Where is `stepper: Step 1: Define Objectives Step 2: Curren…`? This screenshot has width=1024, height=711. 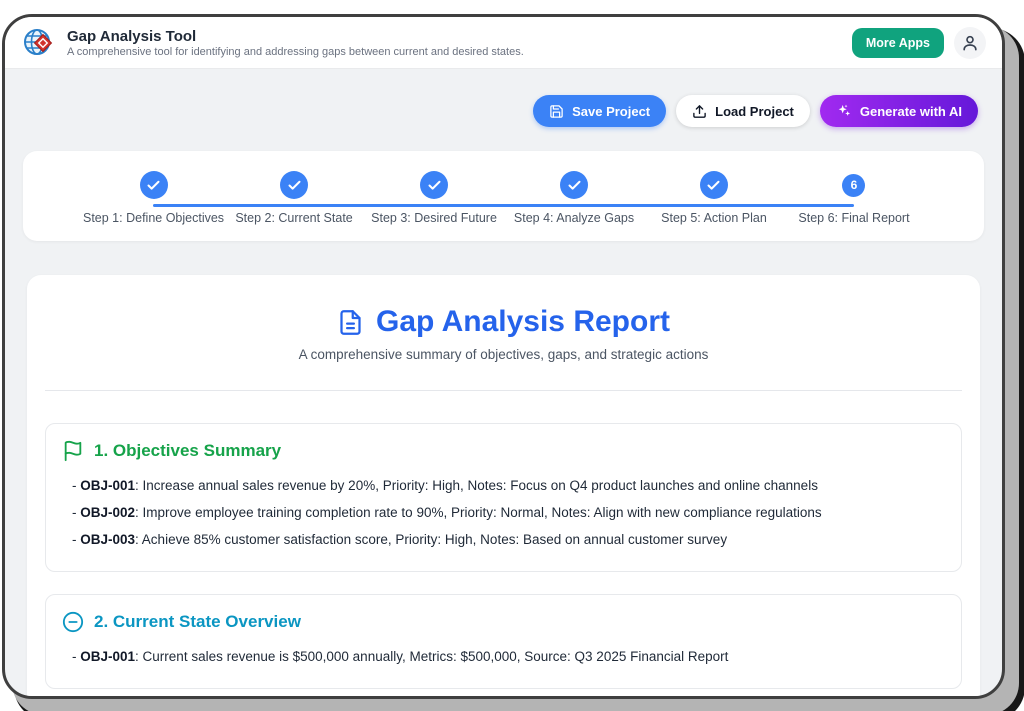 stepper: Step 1: Define Objectives Step 2: Curren… is located at coordinates (503, 198).